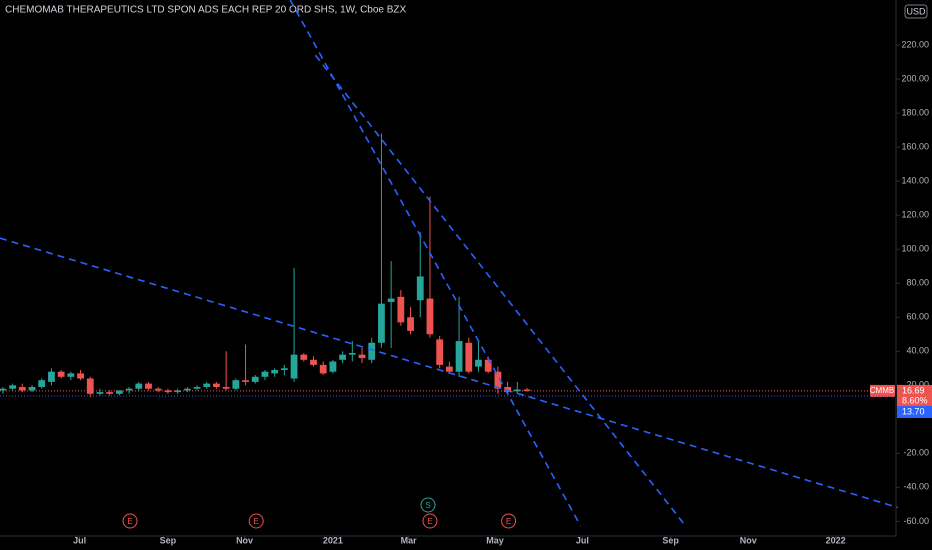 This screenshot has width=932, height=550. I want to click on y-tick-label: -20.00, so click(916, 453).